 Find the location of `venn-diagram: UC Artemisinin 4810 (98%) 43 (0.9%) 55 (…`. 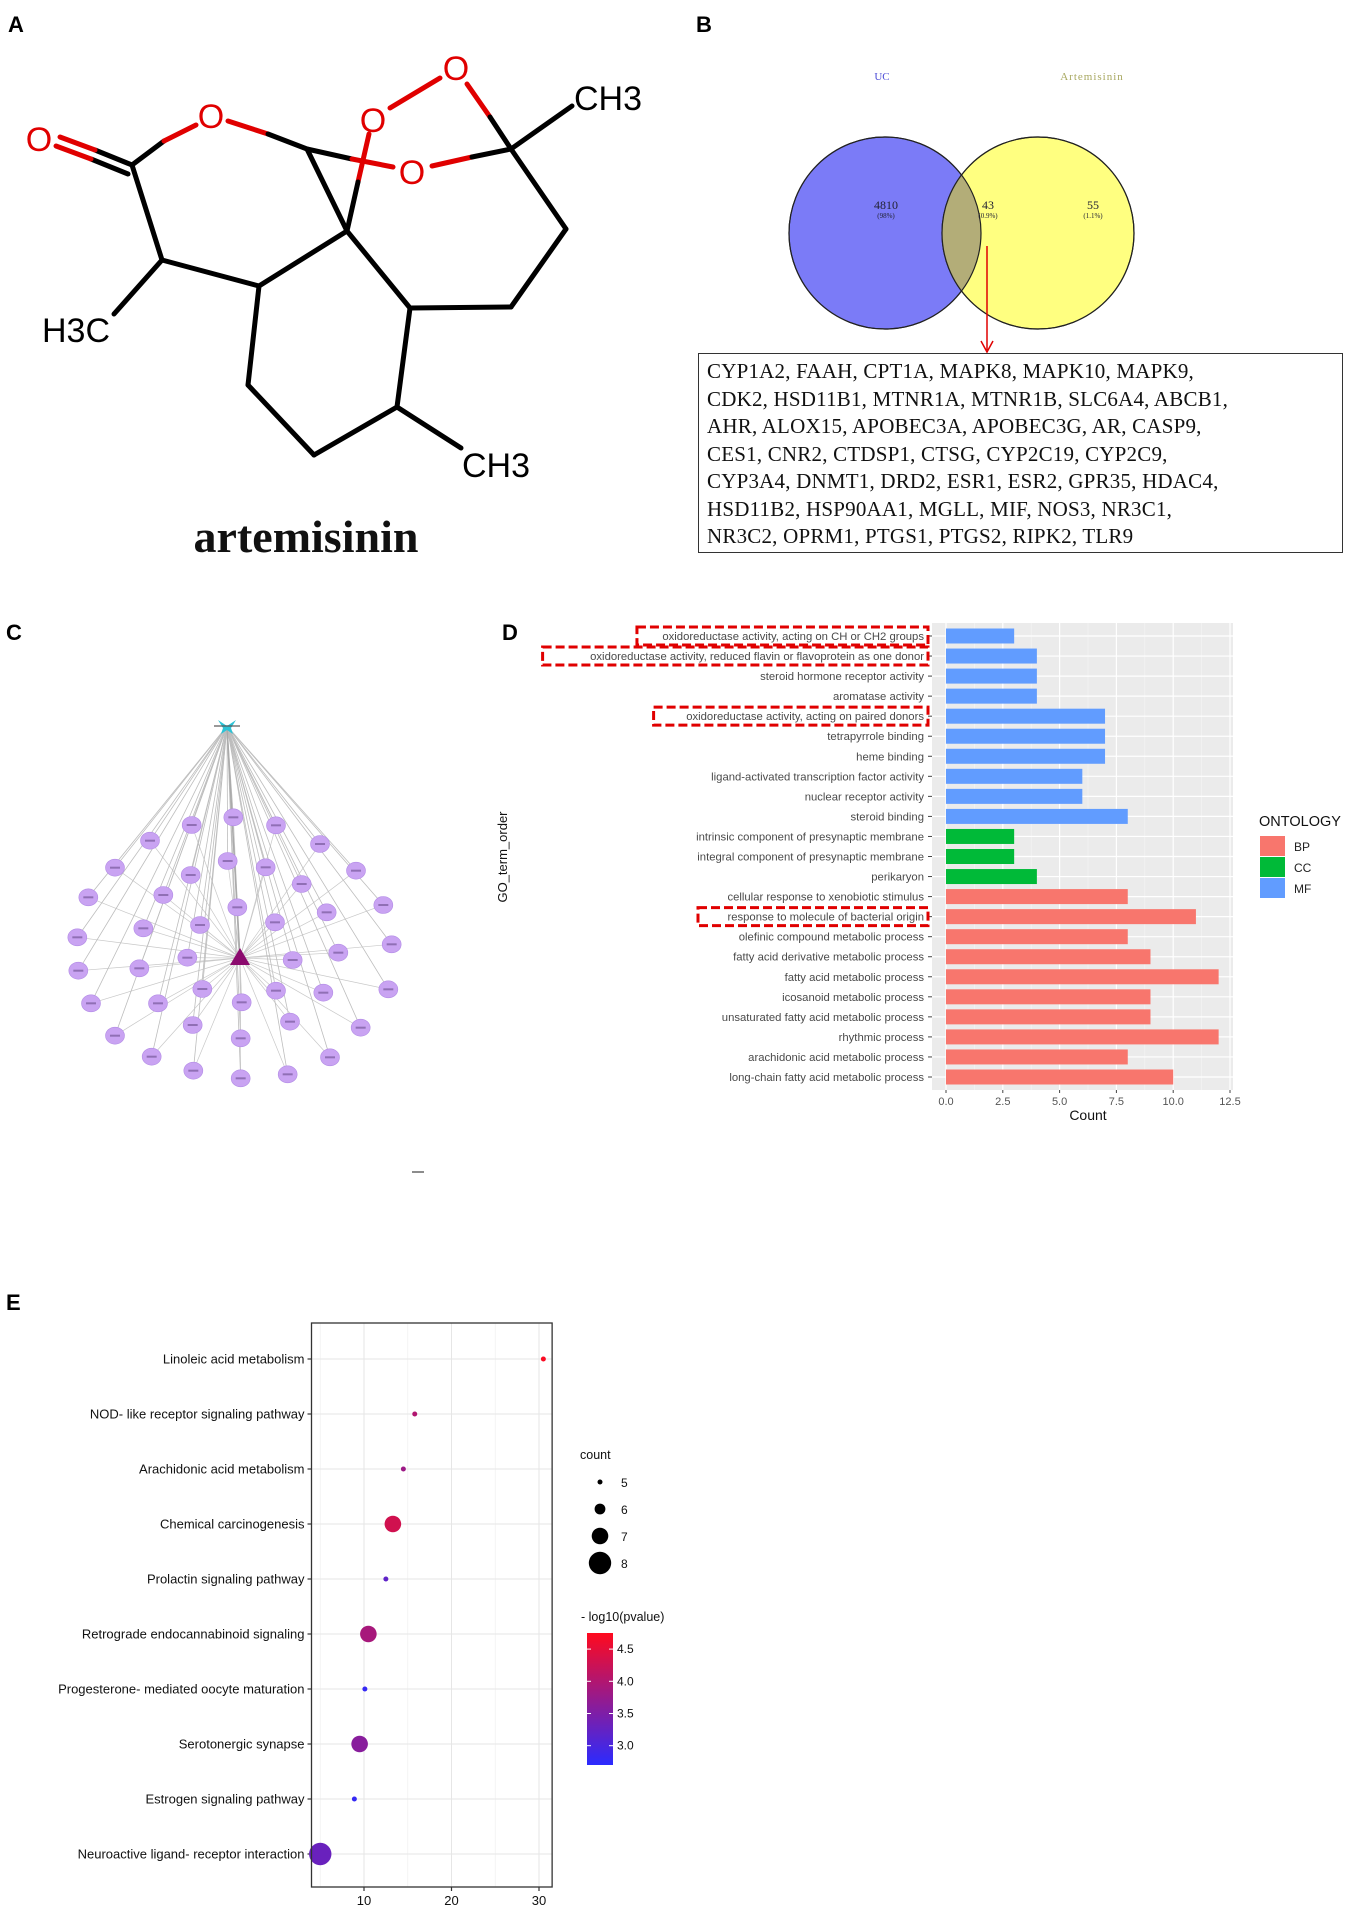

venn-diagram: UC Artemisinin 4810 (98%) 43 (0.9%) 55 (… is located at coordinates (961, 212).